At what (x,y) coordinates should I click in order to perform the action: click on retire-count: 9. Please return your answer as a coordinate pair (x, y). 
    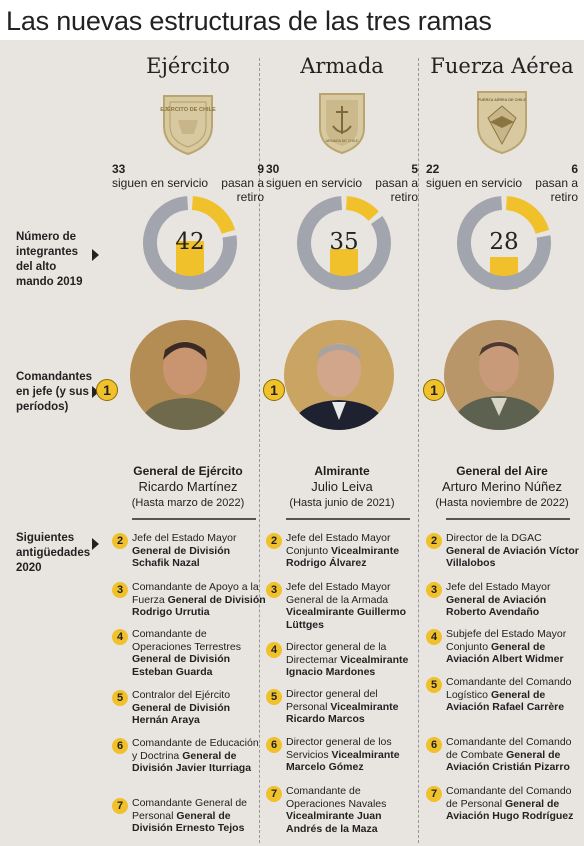
    Looking at the image, I should click on (260, 169).